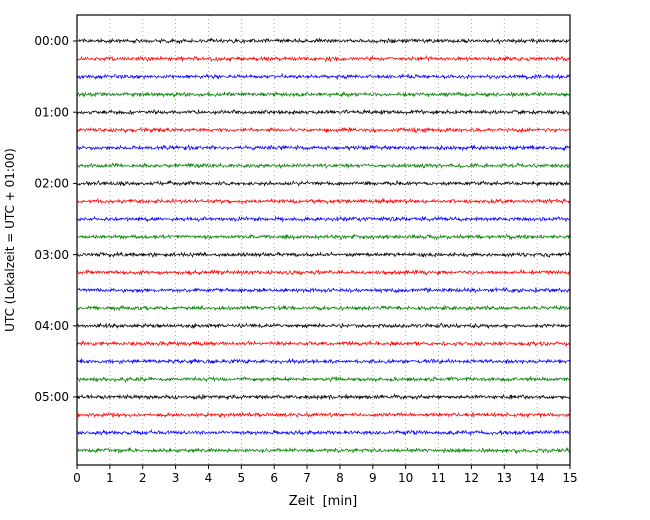  What do you see at coordinates (51, 41) in the screenshot?
I see `y-tick-label: 00:00` at bounding box center [51, 41].